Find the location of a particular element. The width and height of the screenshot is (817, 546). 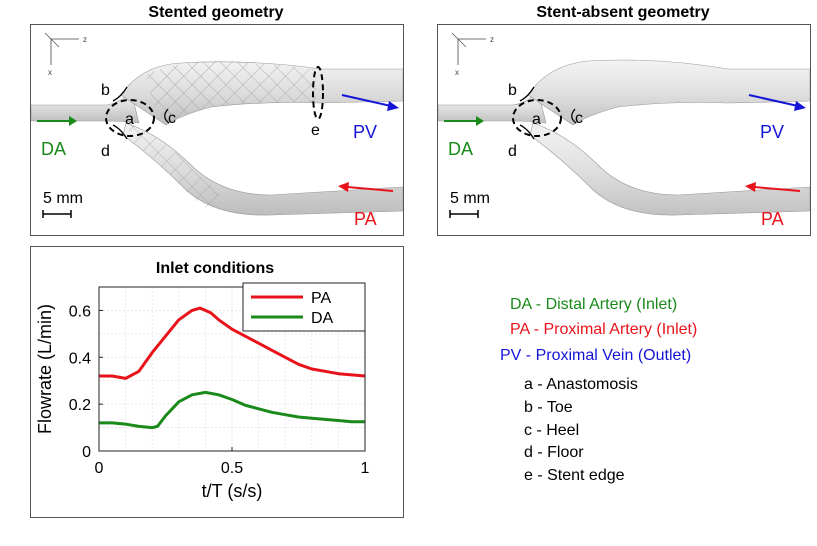

legend-pv: PV - Proximal Vein (Outlet) is located at coordinates (596, 355).